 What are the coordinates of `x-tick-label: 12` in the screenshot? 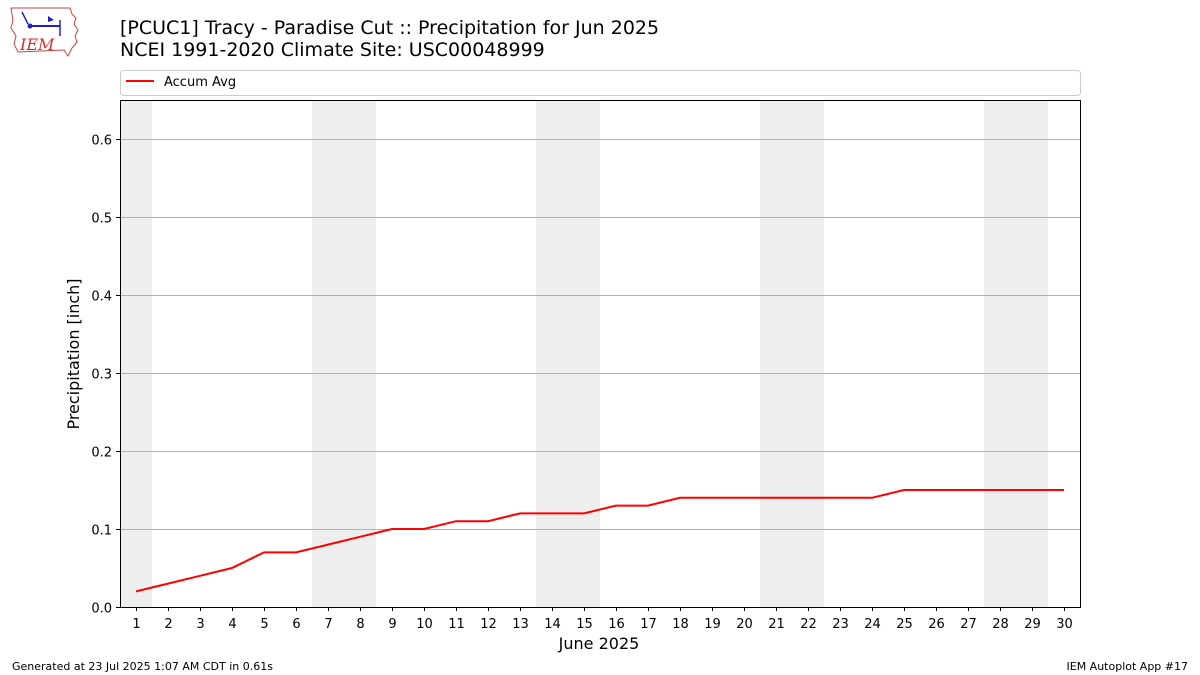 It's located at (488, 624).